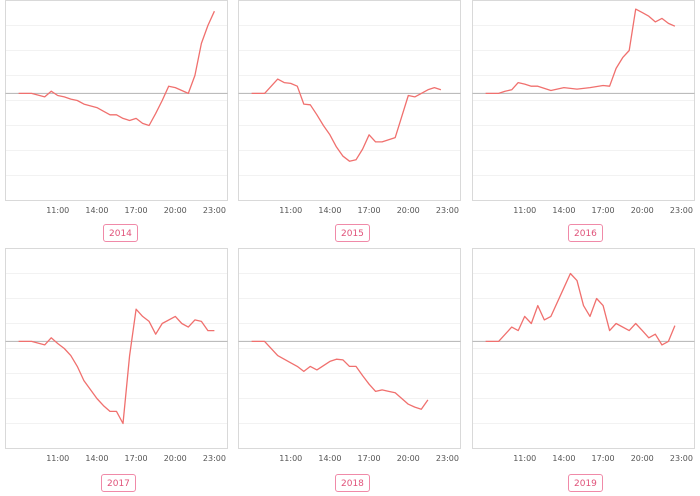  What do you see at coordinates (585, 233) in the screenshot?
I see `year-button-2016: 2016` at bounding box center [585, 233].